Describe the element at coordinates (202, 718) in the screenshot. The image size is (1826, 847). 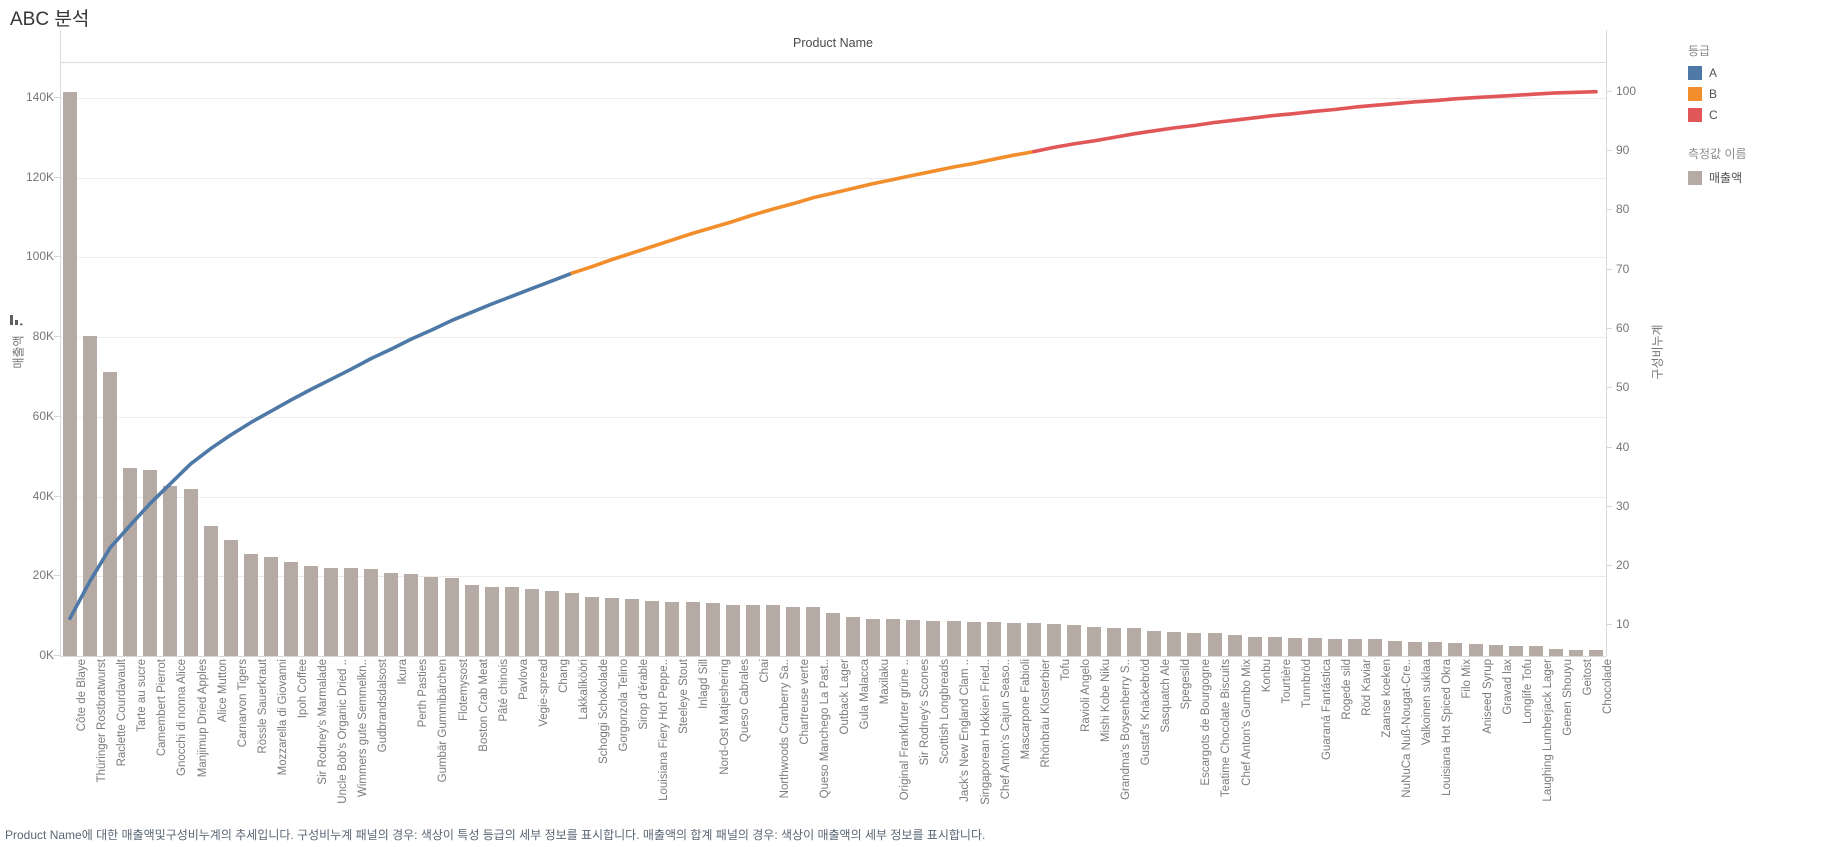
I see `x-axis-label: Manjimup Dried Apples` at that location.